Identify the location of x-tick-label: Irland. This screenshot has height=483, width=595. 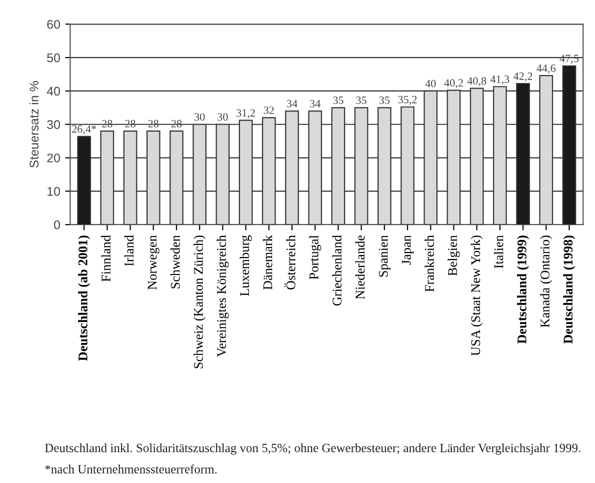
(129, 250).